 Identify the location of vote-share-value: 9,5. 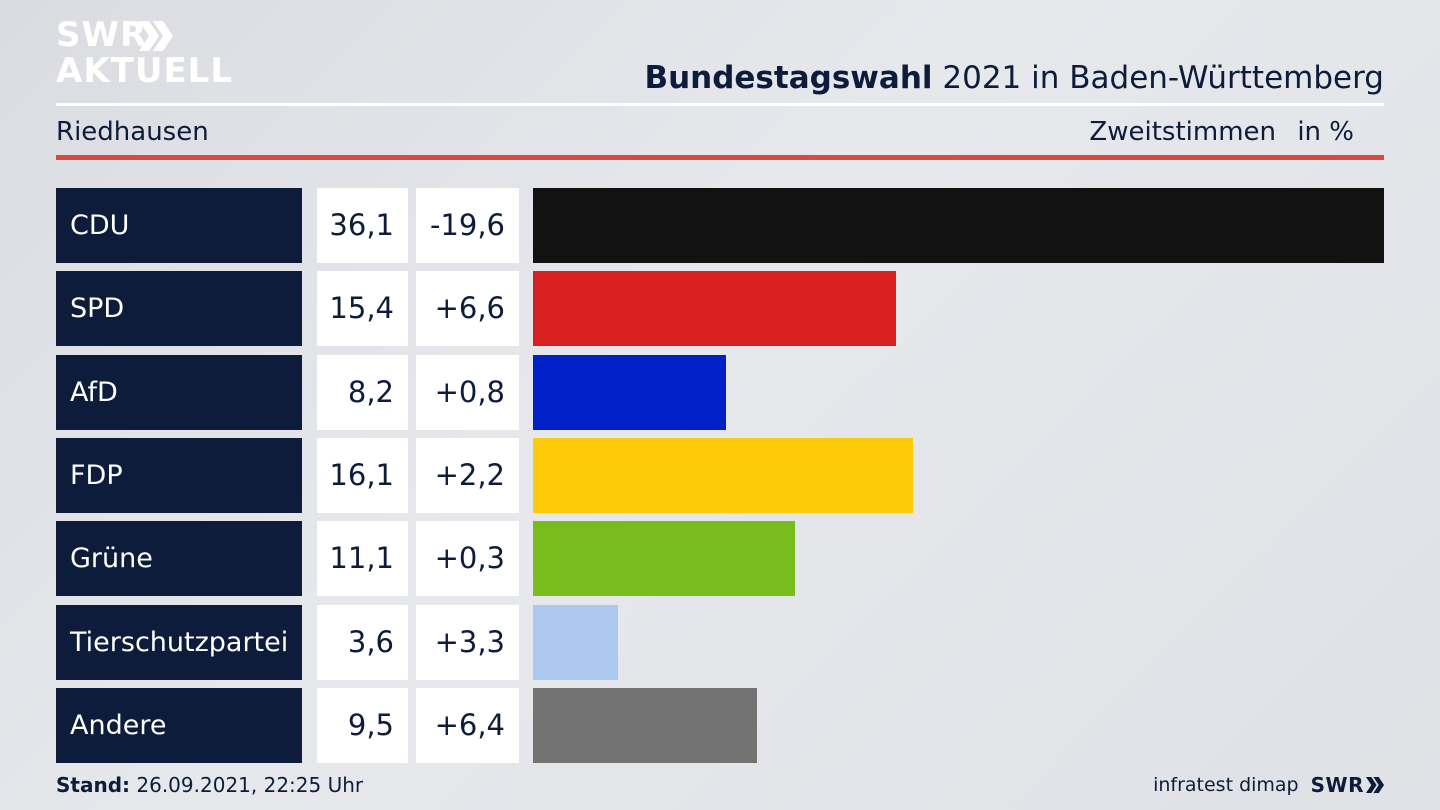
(362, 725).